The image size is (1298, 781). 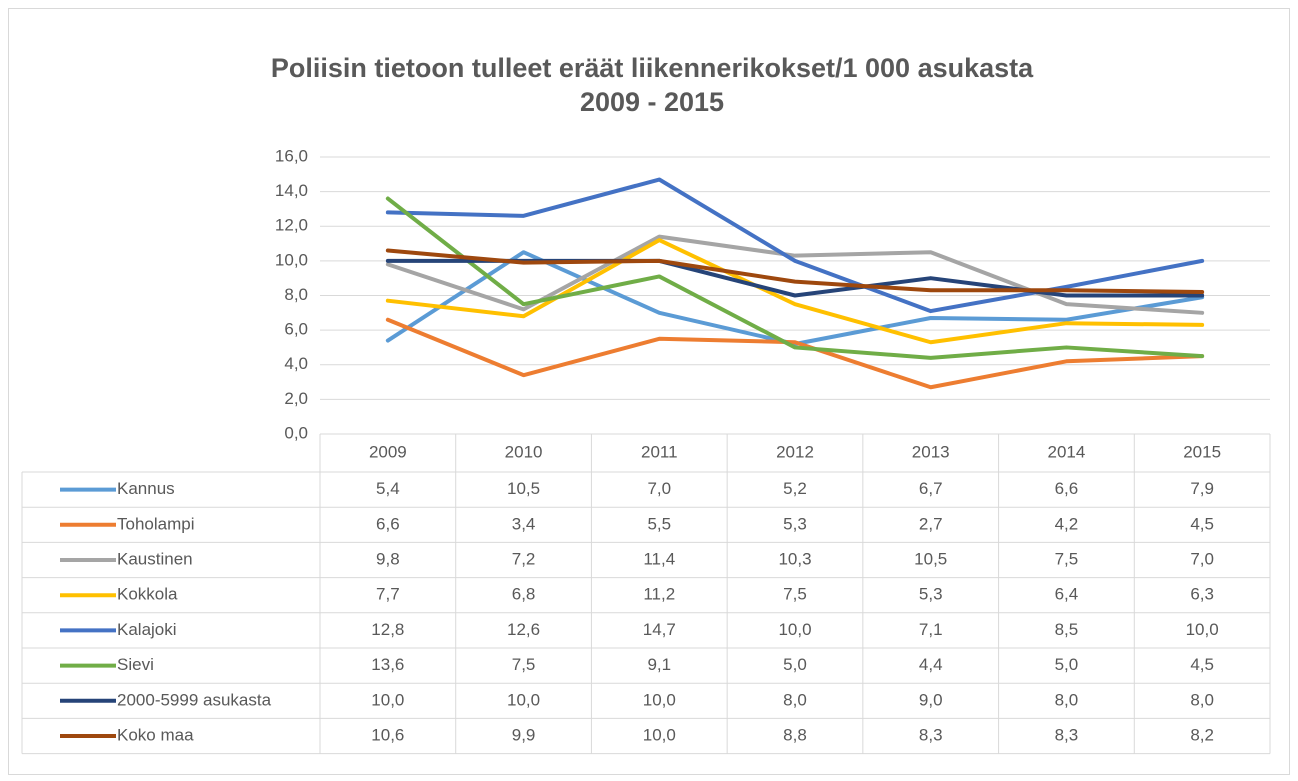 What do you see at coordinates (387, 734) in the screenshot?
I see `table-value: 10,6` at bounding box center [387, 734].